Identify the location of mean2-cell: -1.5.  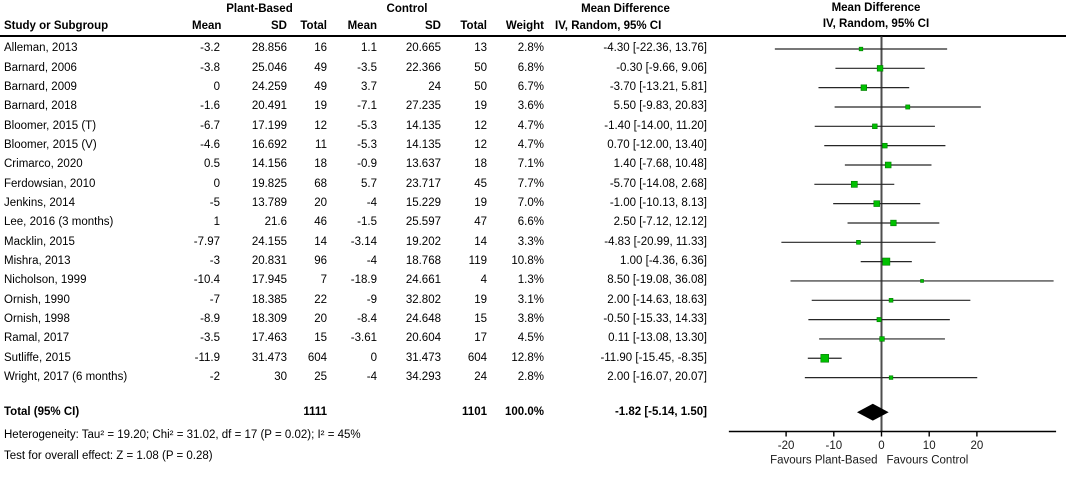
(367, 222).